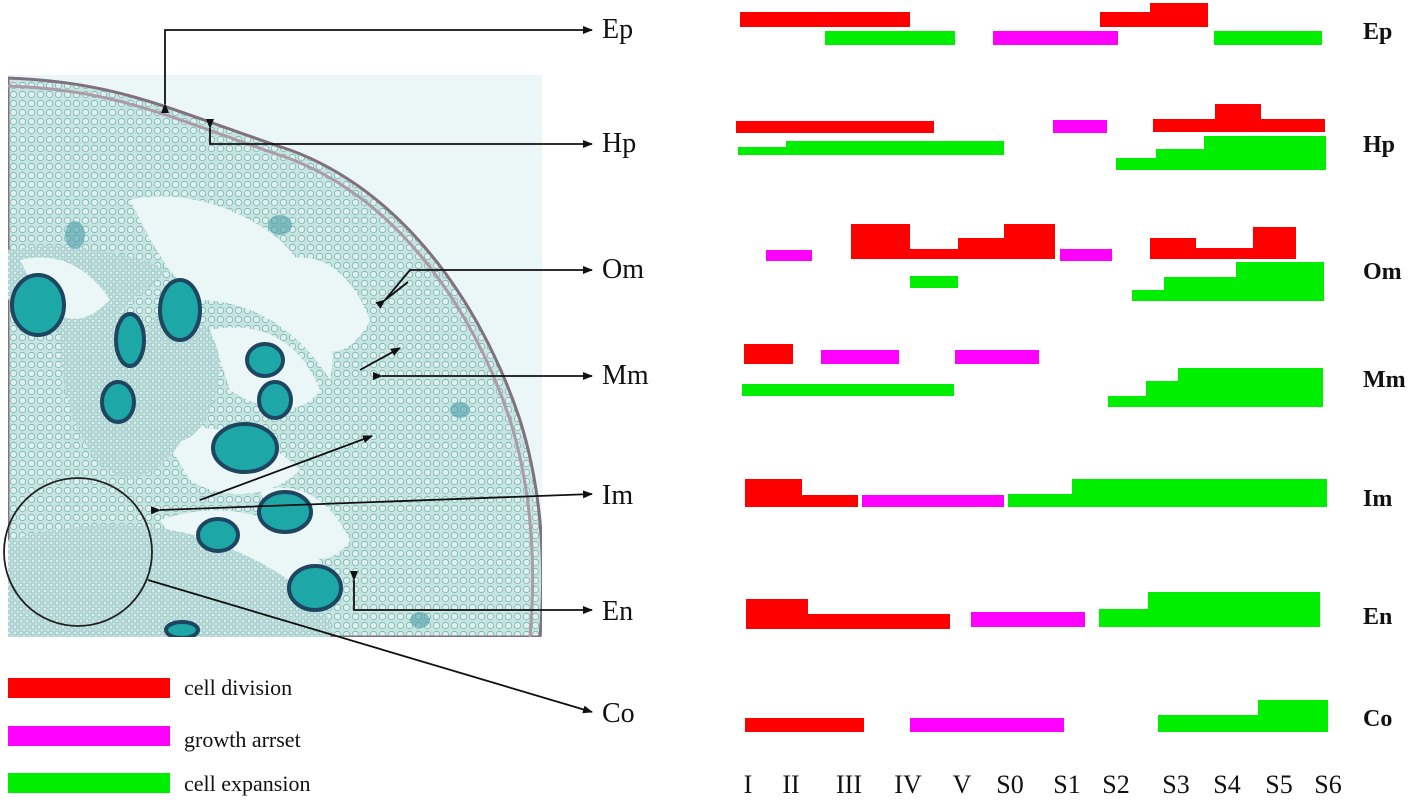 Image resolution: width=1418 pixels, height=812 pixels. What do you see at coordinates (1116, 784) in the screenshot?
I see `stage-label-s2: S2` at bounding box center [1116, 784].